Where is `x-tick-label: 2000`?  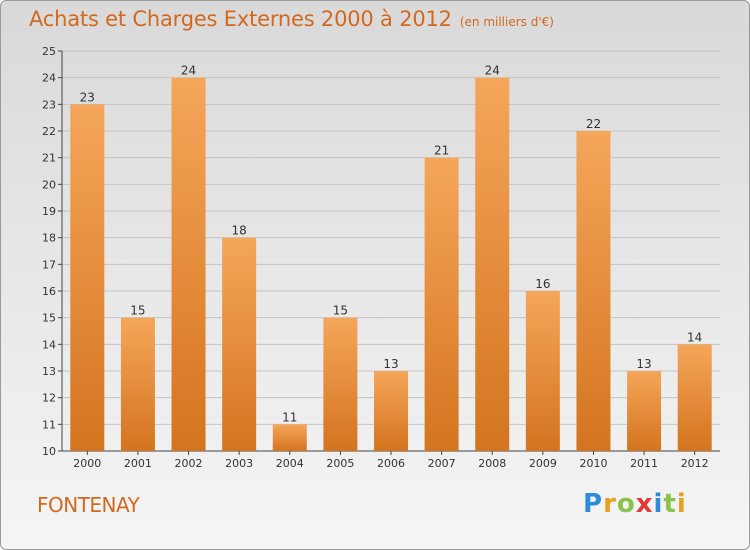 x-tick-label: 2000 is located at coordinates (87, 463).